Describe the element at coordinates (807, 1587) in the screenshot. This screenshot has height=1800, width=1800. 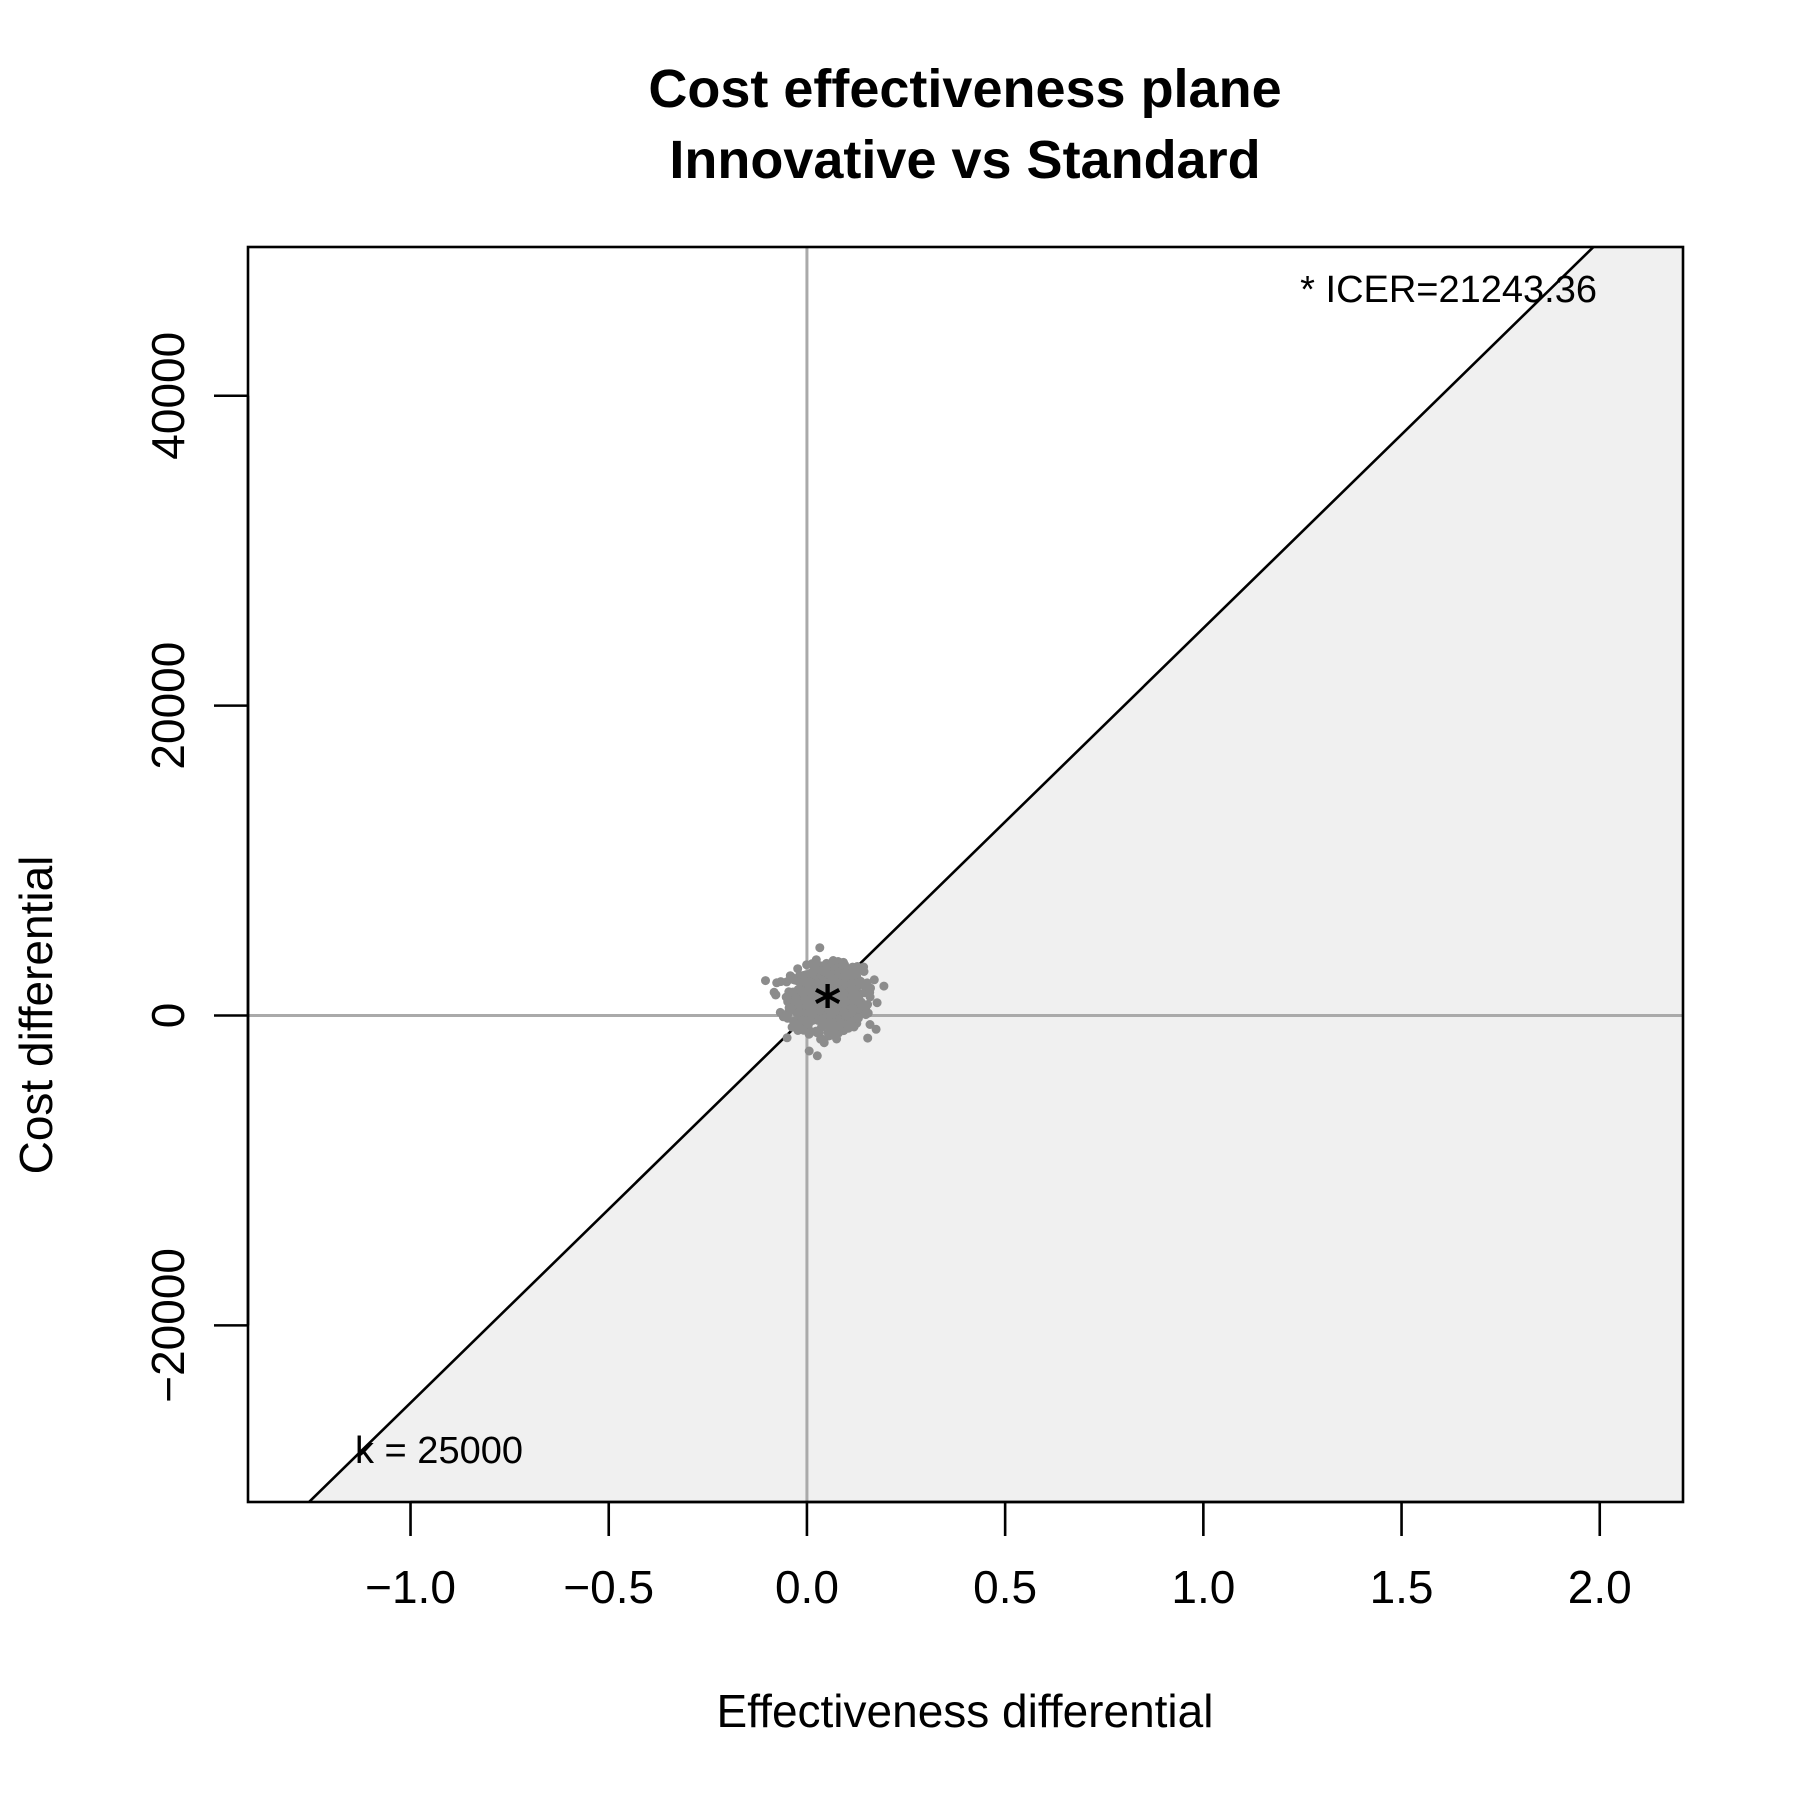
I see `x-tick-label: 0.0` at that location.